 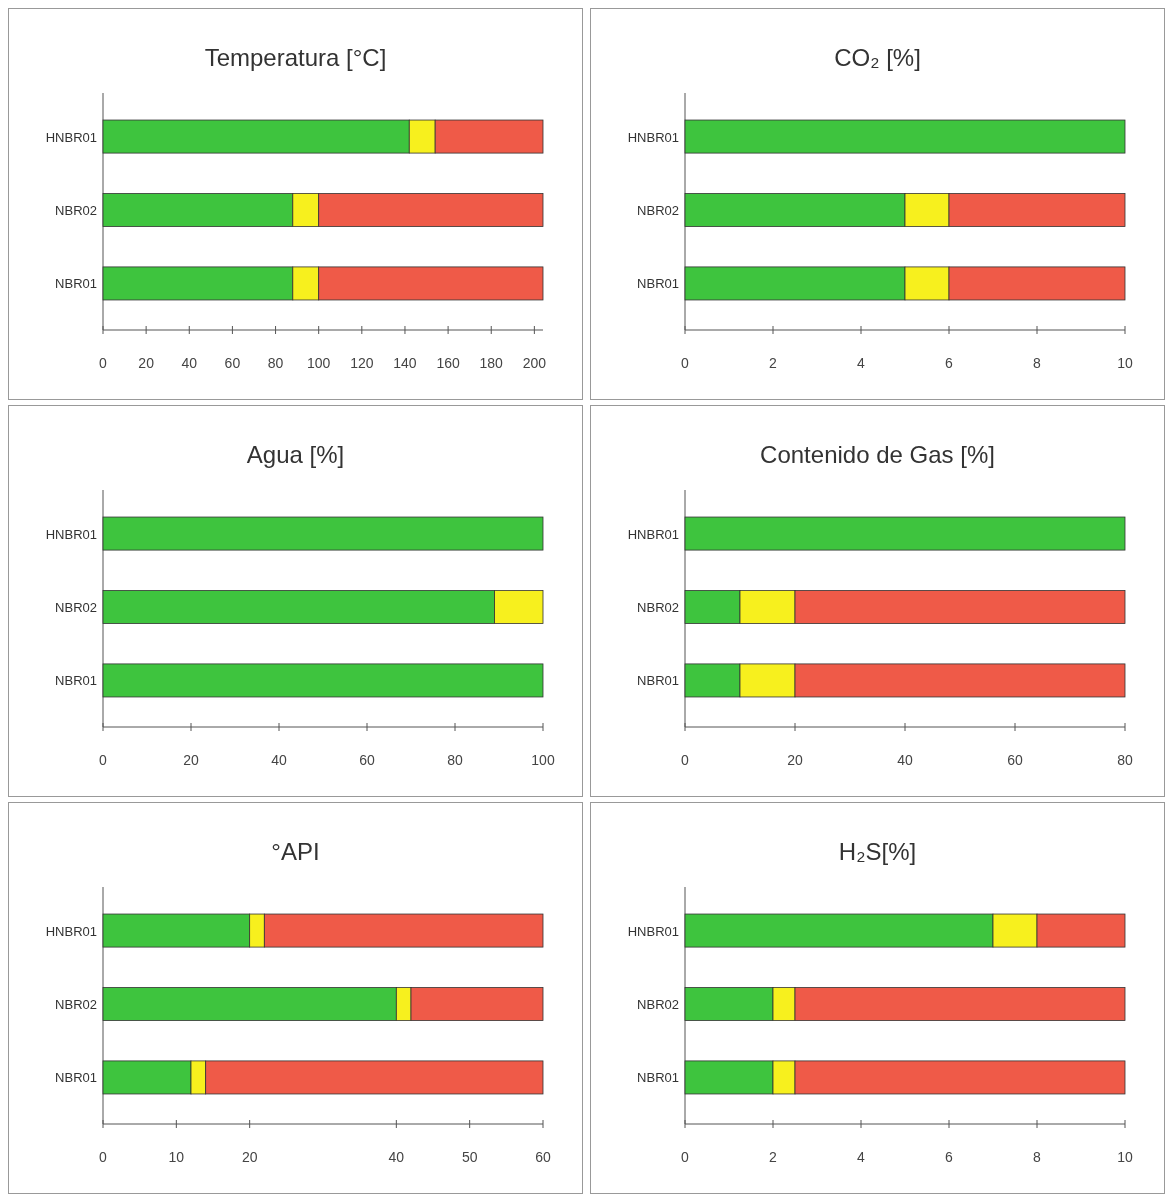 I want to click on x-tick-label: 160, so click(x=448, y=363).